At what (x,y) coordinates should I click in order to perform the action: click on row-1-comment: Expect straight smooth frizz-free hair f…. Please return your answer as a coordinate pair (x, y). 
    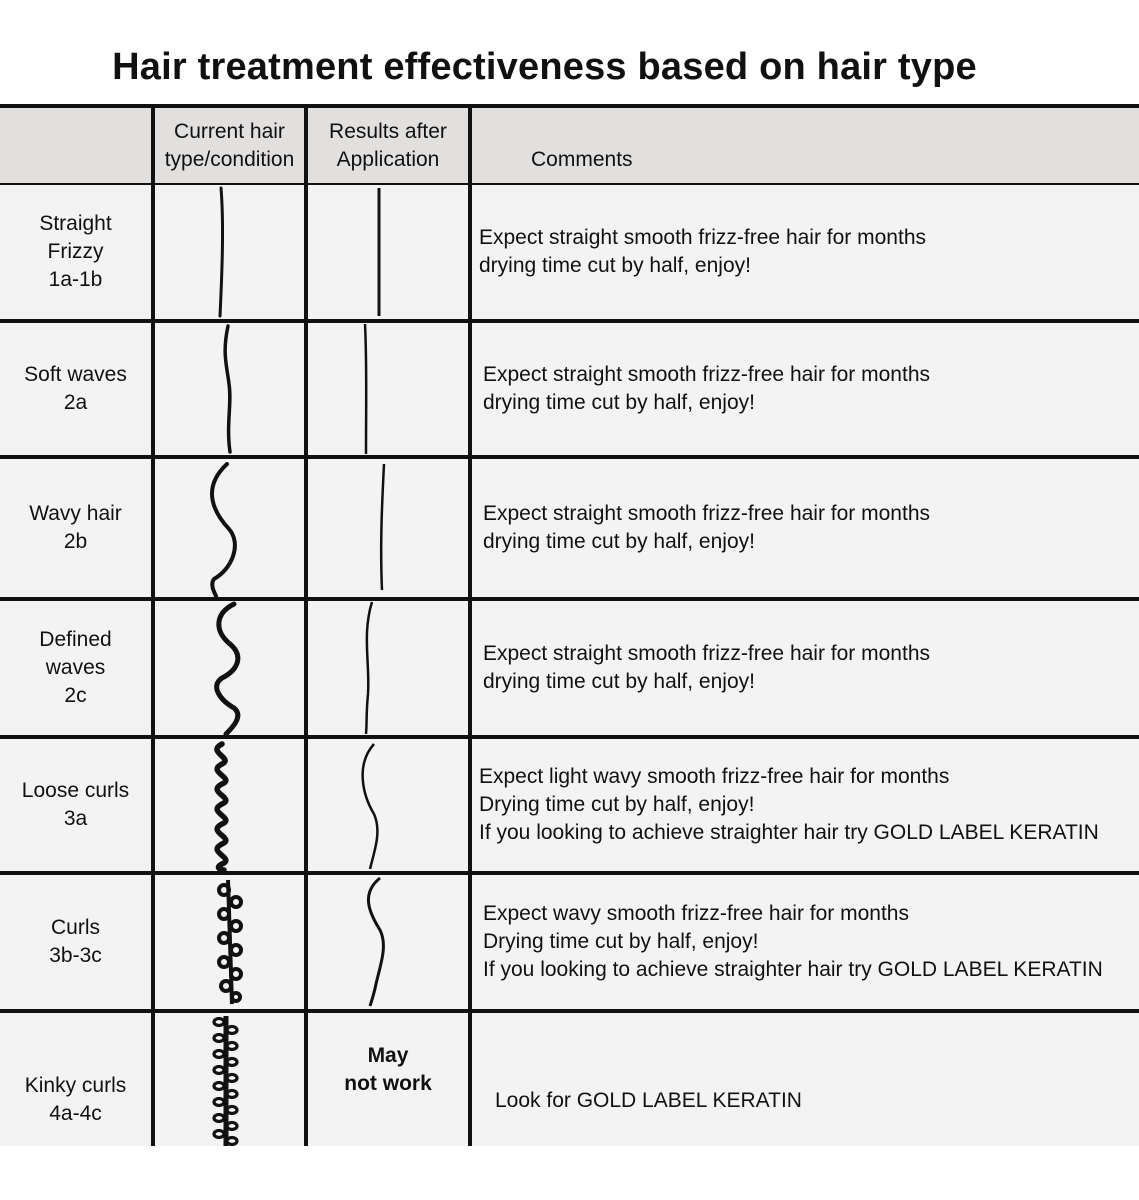
    Looking at the image, I should click on (702, 251).